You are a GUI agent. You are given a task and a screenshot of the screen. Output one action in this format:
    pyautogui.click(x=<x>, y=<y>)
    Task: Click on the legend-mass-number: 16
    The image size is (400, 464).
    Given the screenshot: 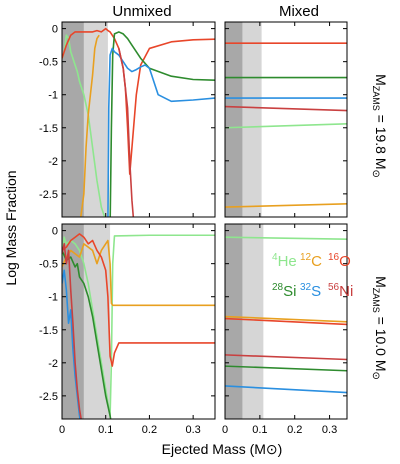 What is the action you would take?
    pyautogui.click(x=334, y=257)
    